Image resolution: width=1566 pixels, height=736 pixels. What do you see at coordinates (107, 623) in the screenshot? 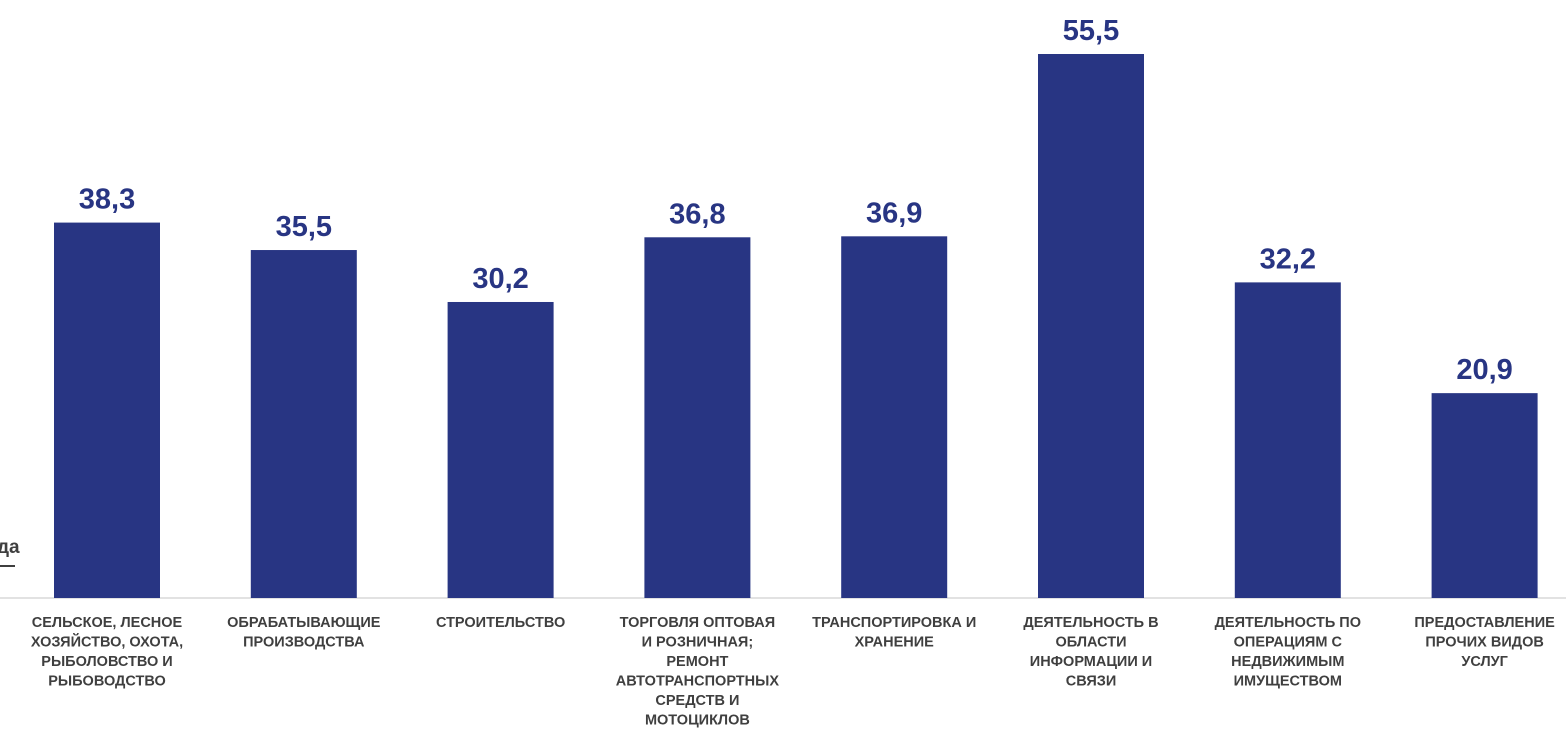
I see `category-label-line: СЕЛЬСКОЕ, ЛЕСНОЕ` at bounding box center [107, 623].